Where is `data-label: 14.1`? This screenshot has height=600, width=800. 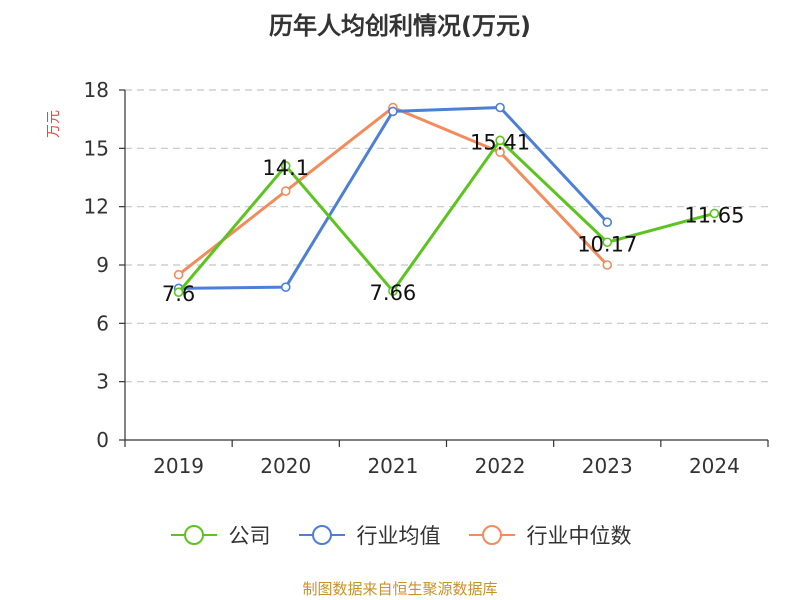
data-label: 14.1 is located at coordinates (285, 168).